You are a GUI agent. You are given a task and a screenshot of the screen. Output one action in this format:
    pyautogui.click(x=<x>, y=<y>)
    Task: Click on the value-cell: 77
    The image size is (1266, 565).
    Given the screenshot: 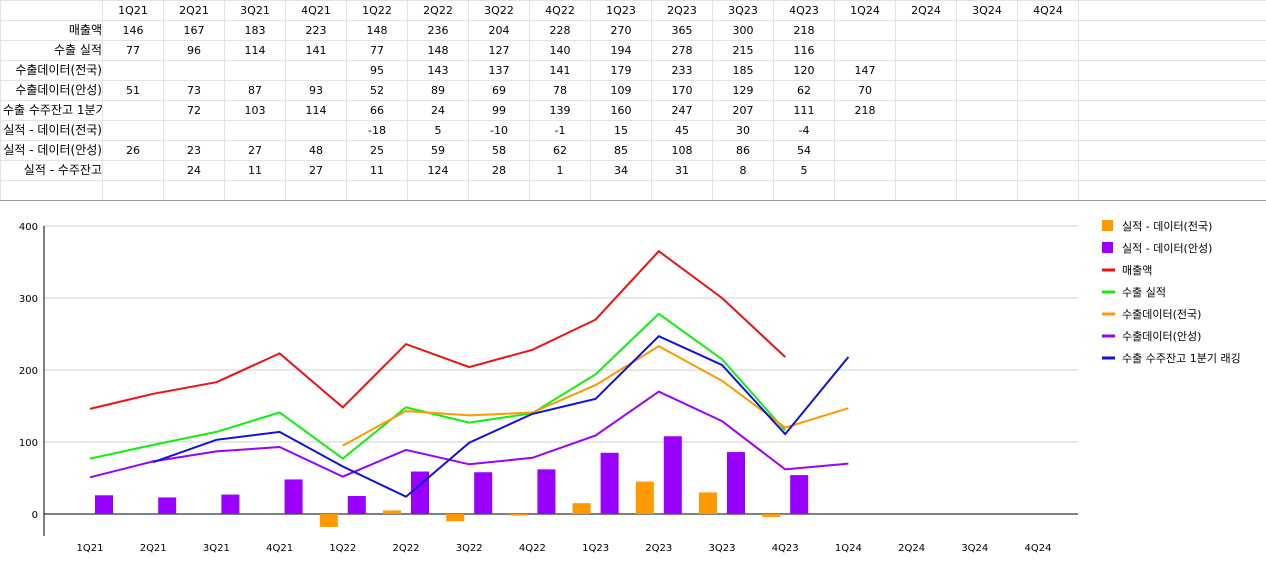 What is the action you would take?
    pyautogui.click(x=133, y=51)
    